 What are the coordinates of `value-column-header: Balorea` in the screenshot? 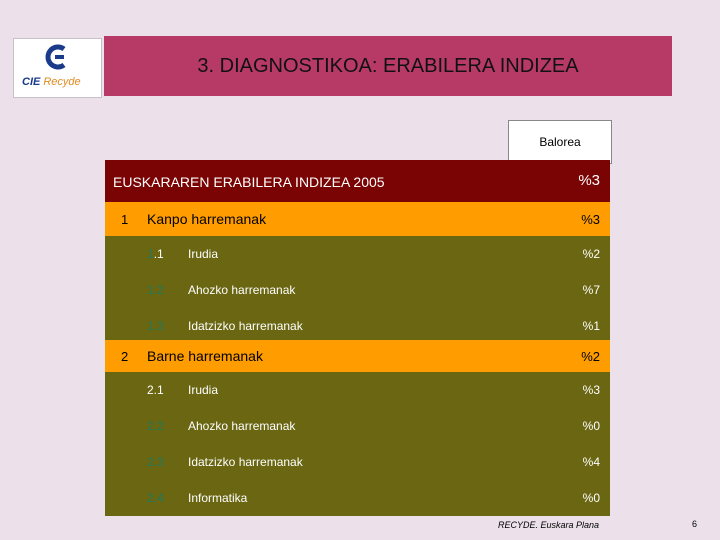 It's located at (560, 142).